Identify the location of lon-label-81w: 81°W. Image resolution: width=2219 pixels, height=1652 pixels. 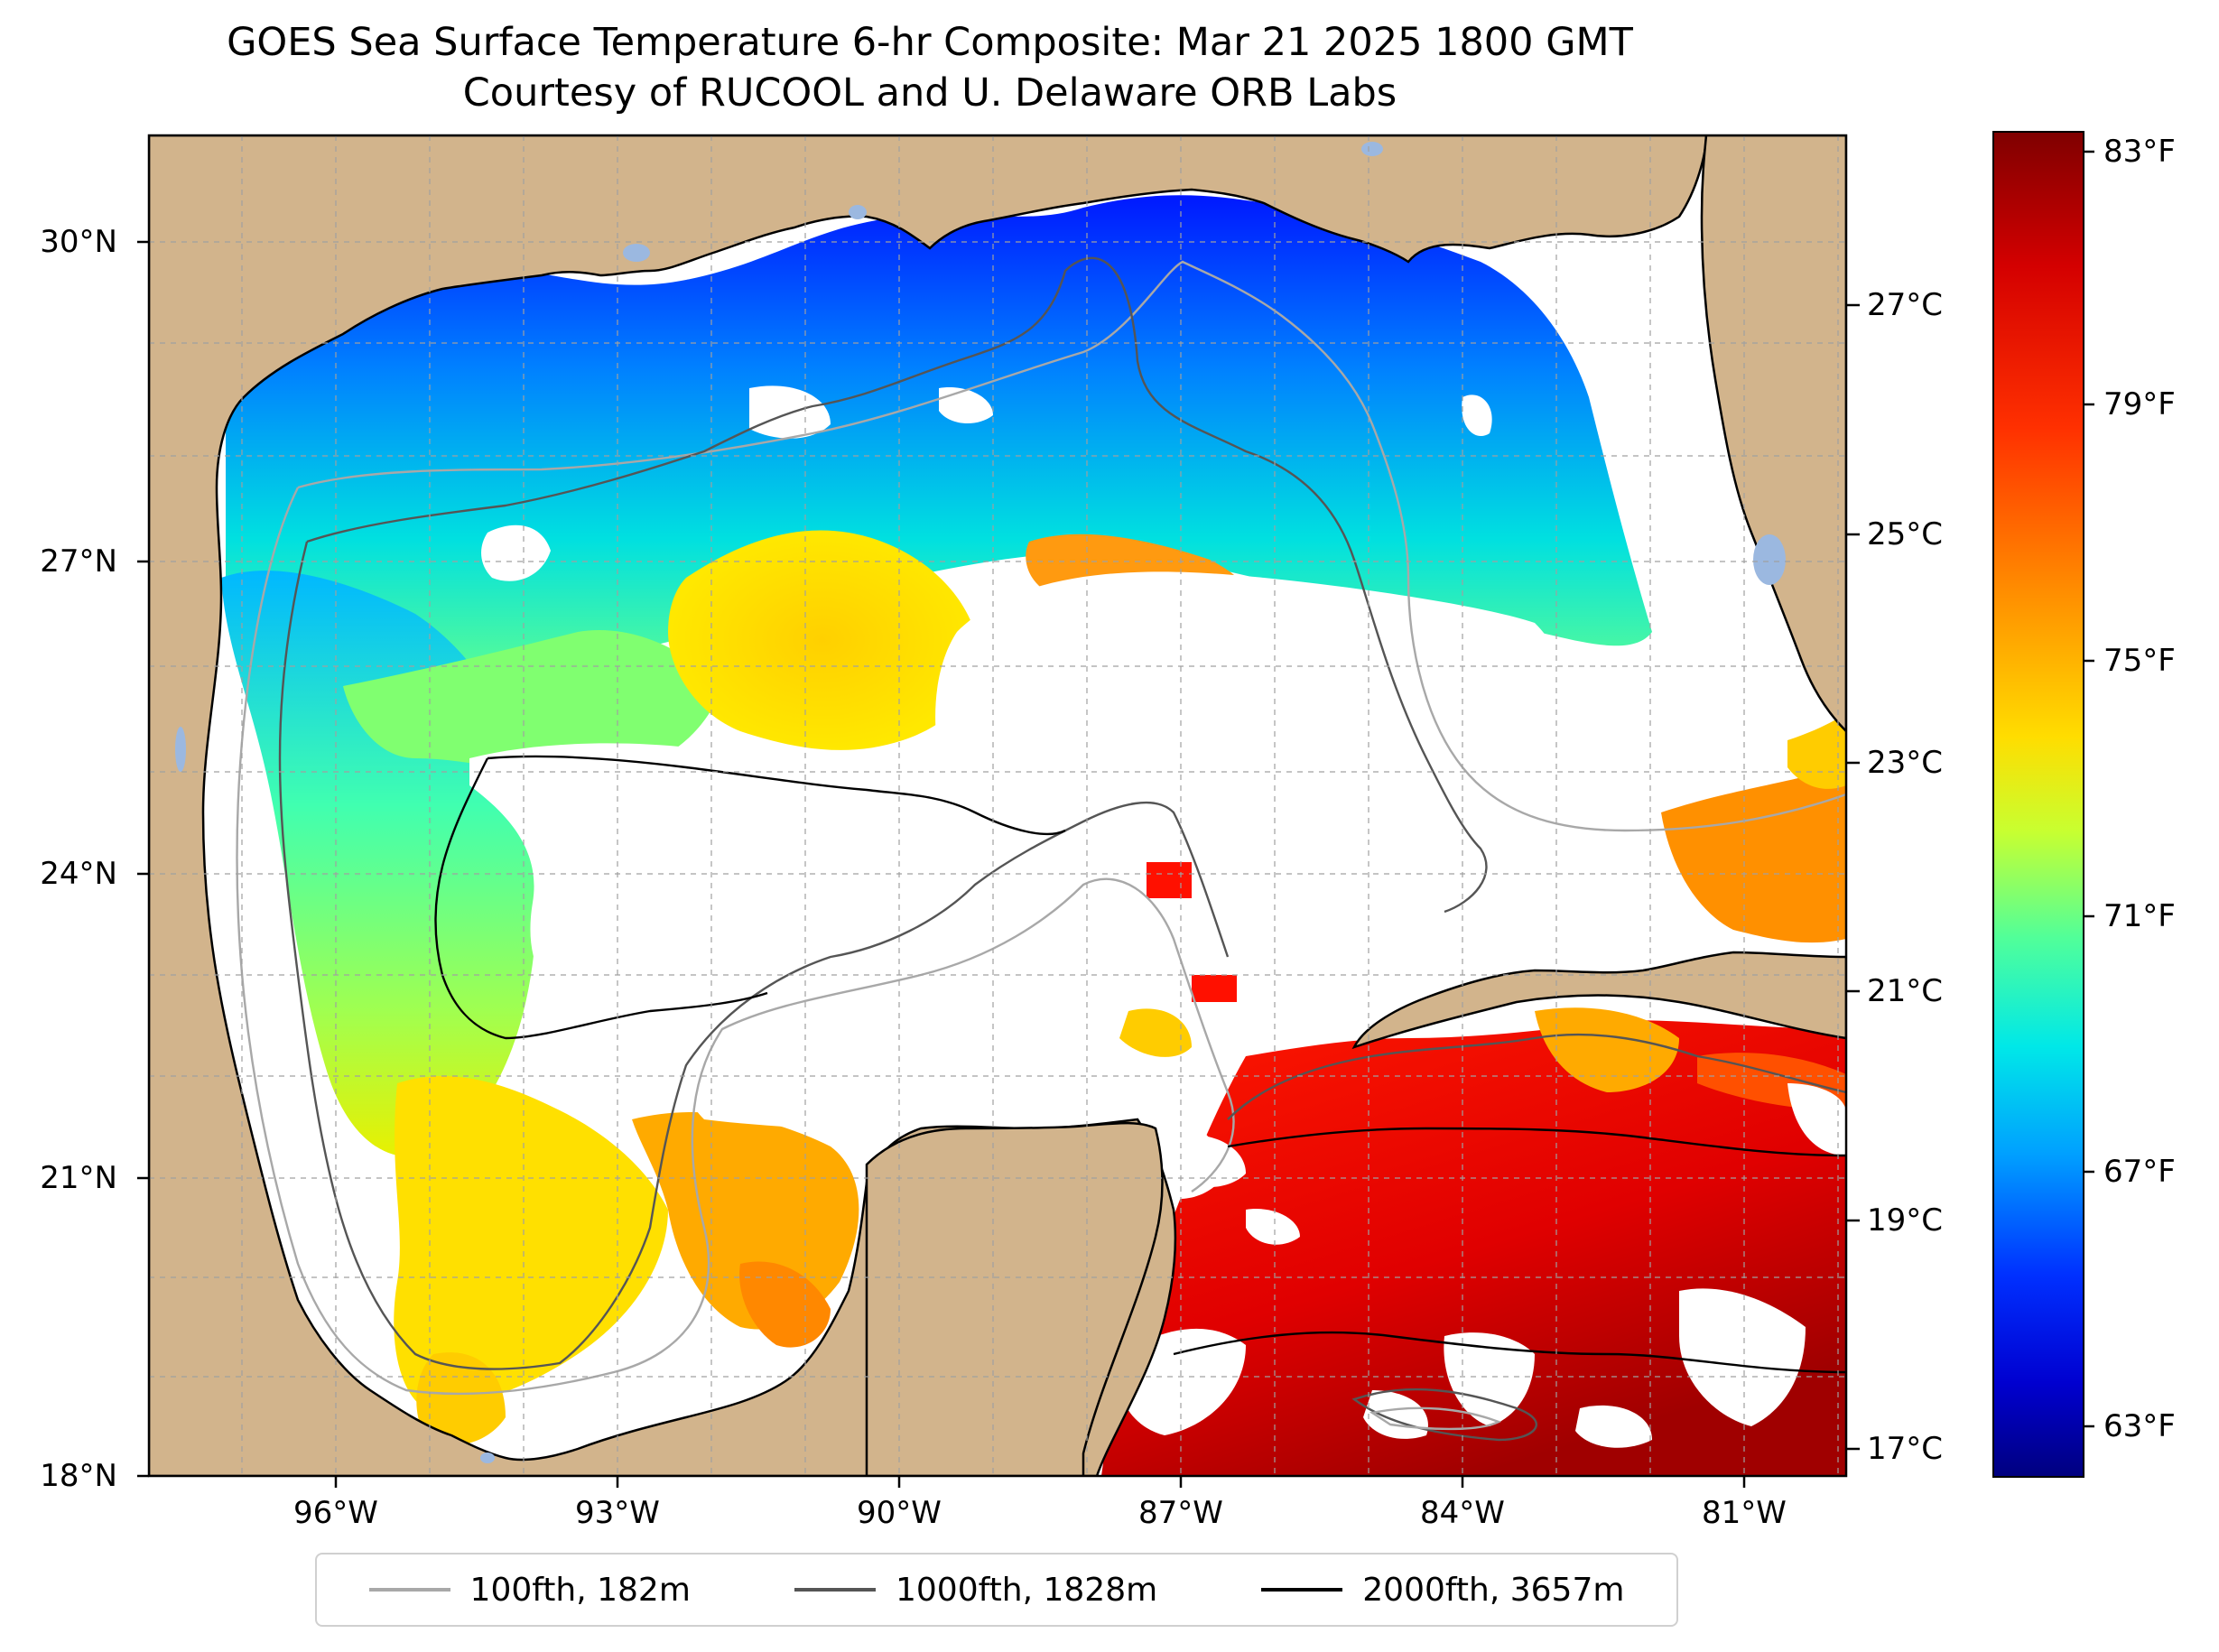
(1744, 1513).